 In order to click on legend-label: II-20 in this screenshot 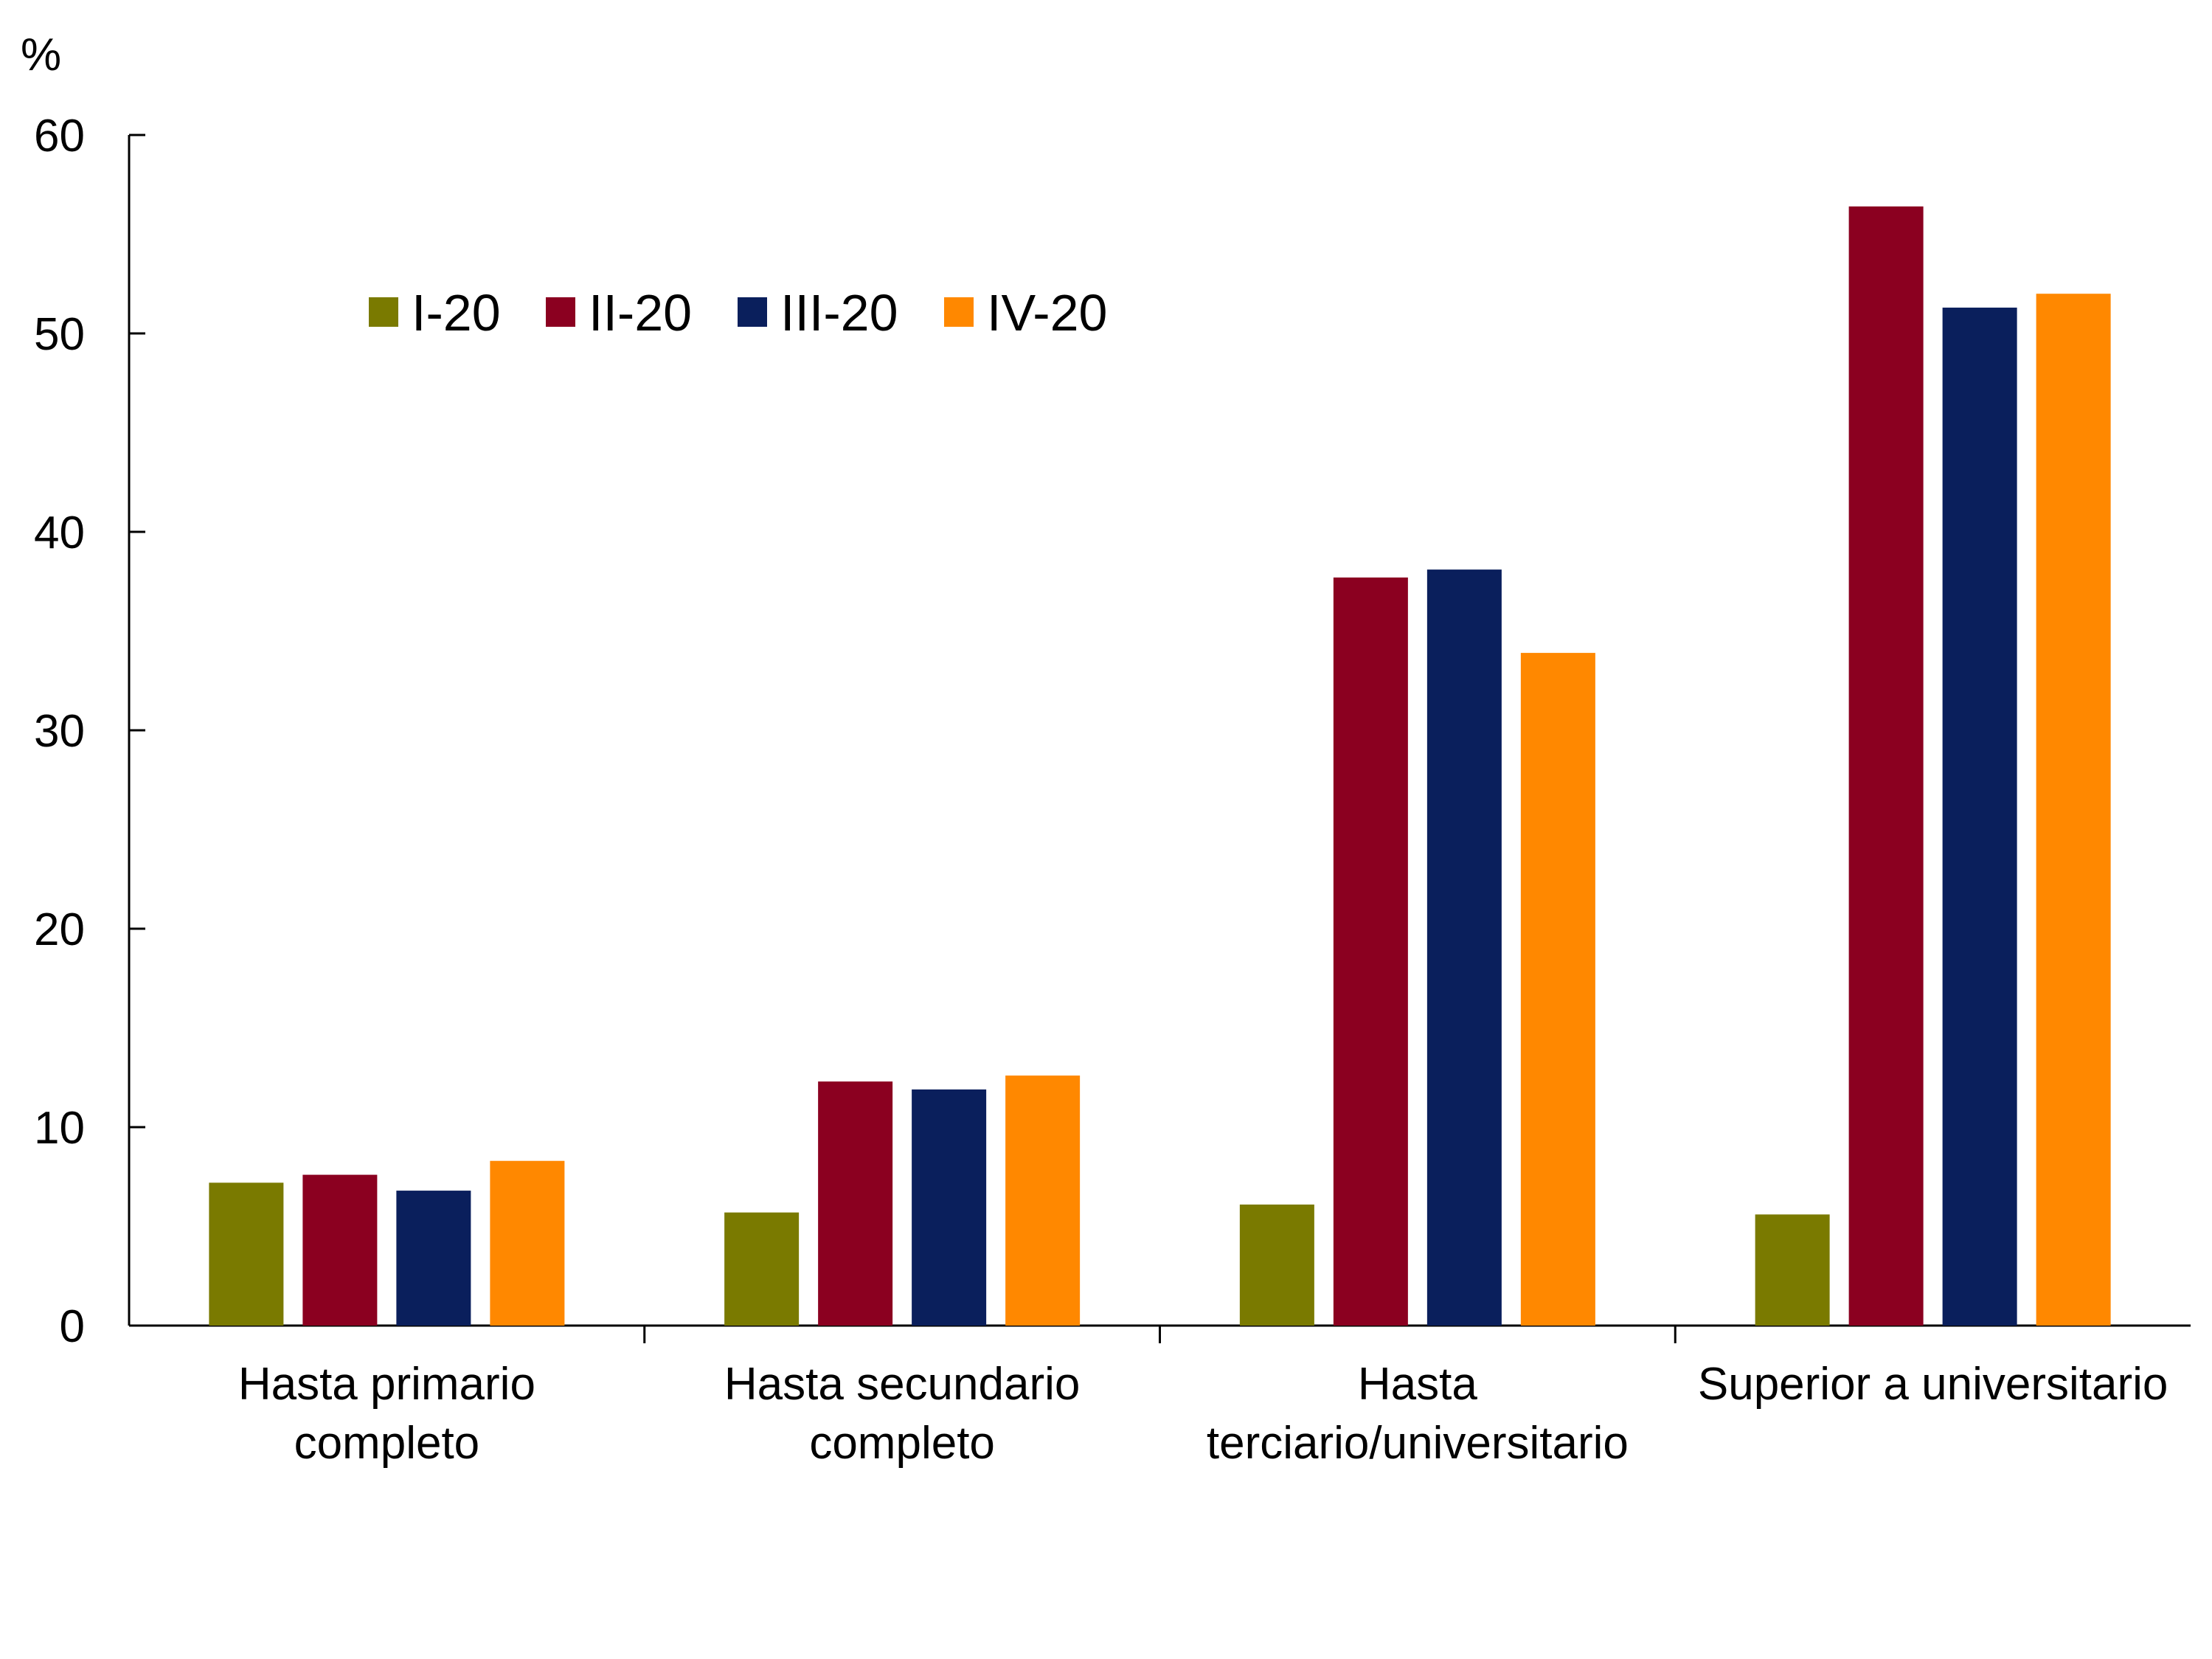, I will do `click(641, 313)`.